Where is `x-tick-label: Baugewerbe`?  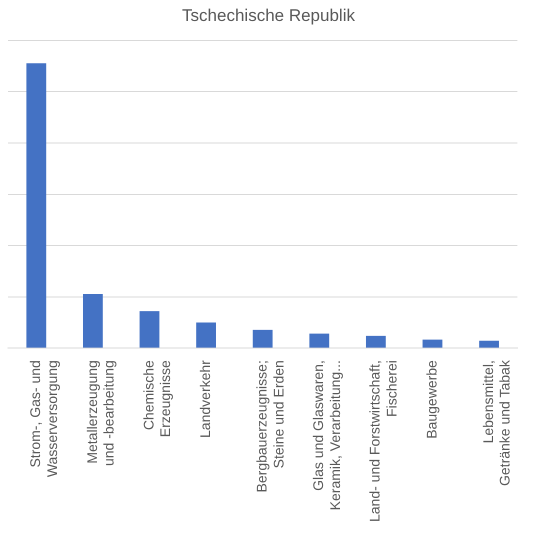 x-tick-label: Baugewerbe is located at coordinates (431, 399).